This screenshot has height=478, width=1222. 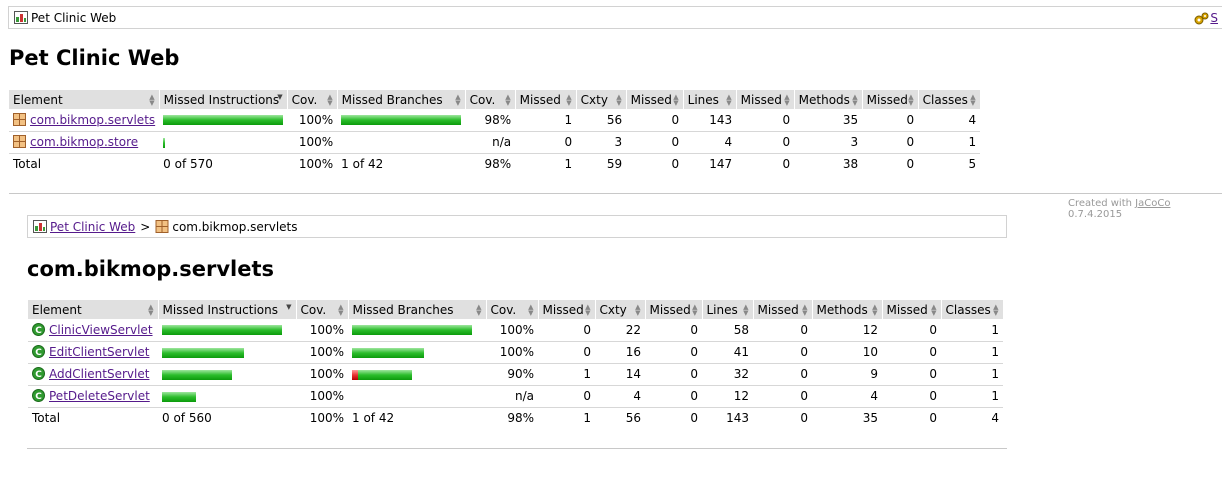 What do you see at coordinates (316, 164) in the screenshot?
I see `total-instruction-coverage: 100%` at bounding box center [316, 164].